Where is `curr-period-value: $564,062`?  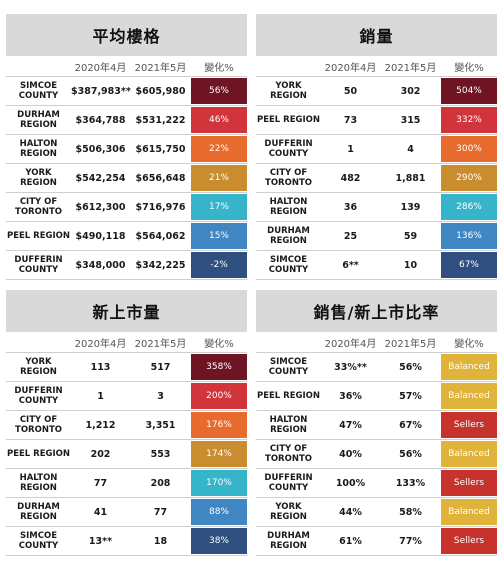
curr-period-value: $564,062 is located at coordinates (160, 236).